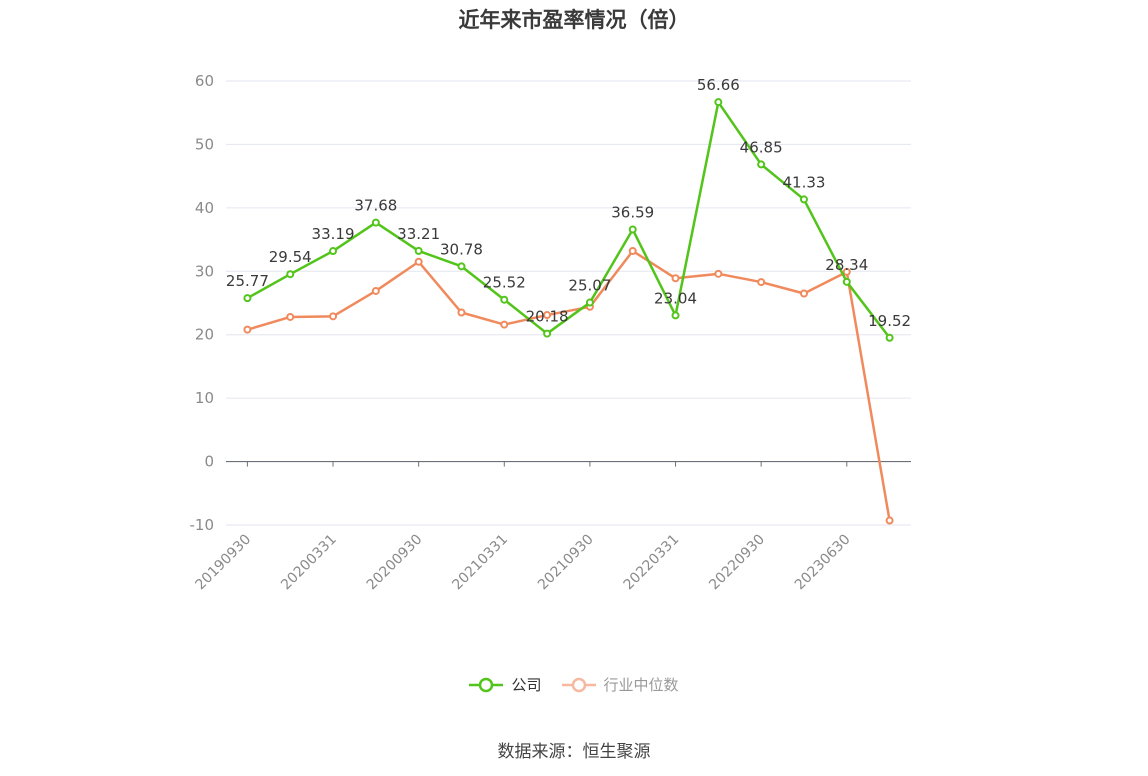 The height and width of the screenshot is (776, 1148). I want to click on company-data-label: 19.52, so click(889, 321).